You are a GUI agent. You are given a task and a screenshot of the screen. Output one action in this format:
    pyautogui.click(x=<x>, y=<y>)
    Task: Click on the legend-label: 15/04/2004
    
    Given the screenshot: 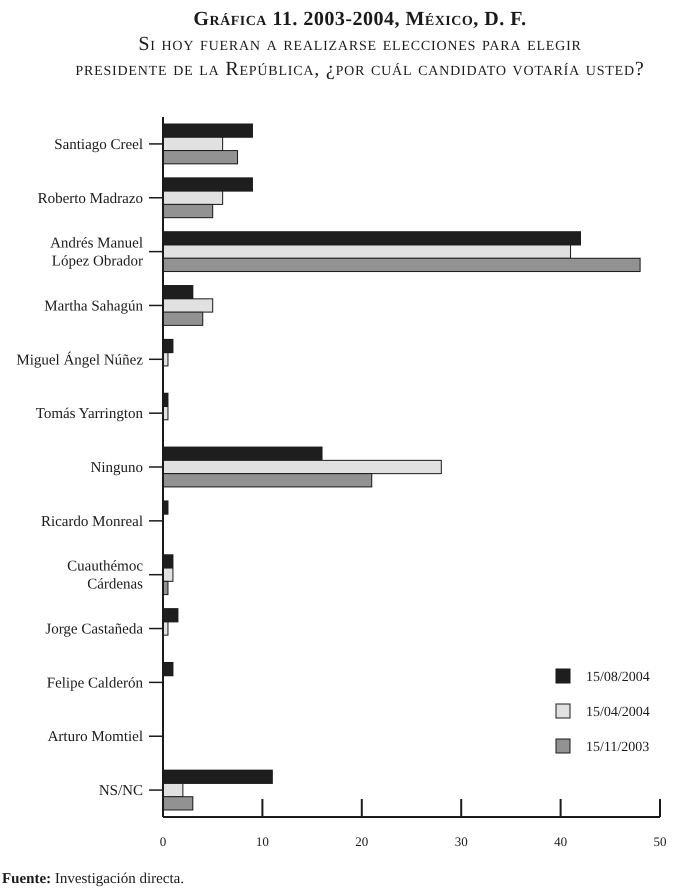 What is the action you would take?
    pyautogui.click(x=618, y=712)
    